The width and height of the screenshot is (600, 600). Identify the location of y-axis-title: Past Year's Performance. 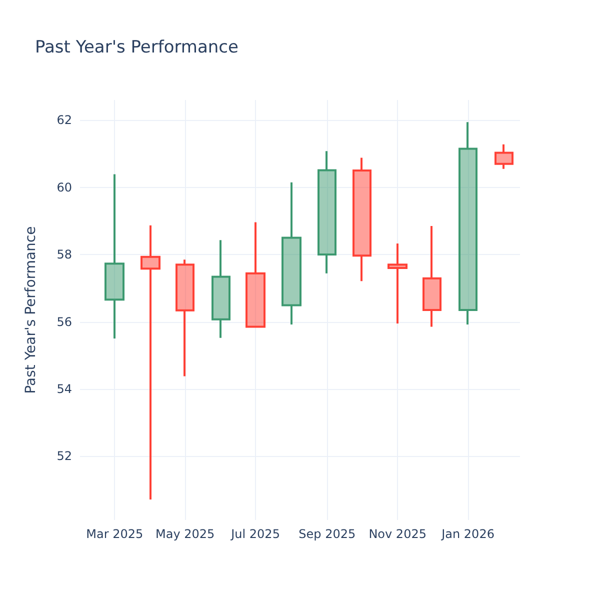
(31, 310).